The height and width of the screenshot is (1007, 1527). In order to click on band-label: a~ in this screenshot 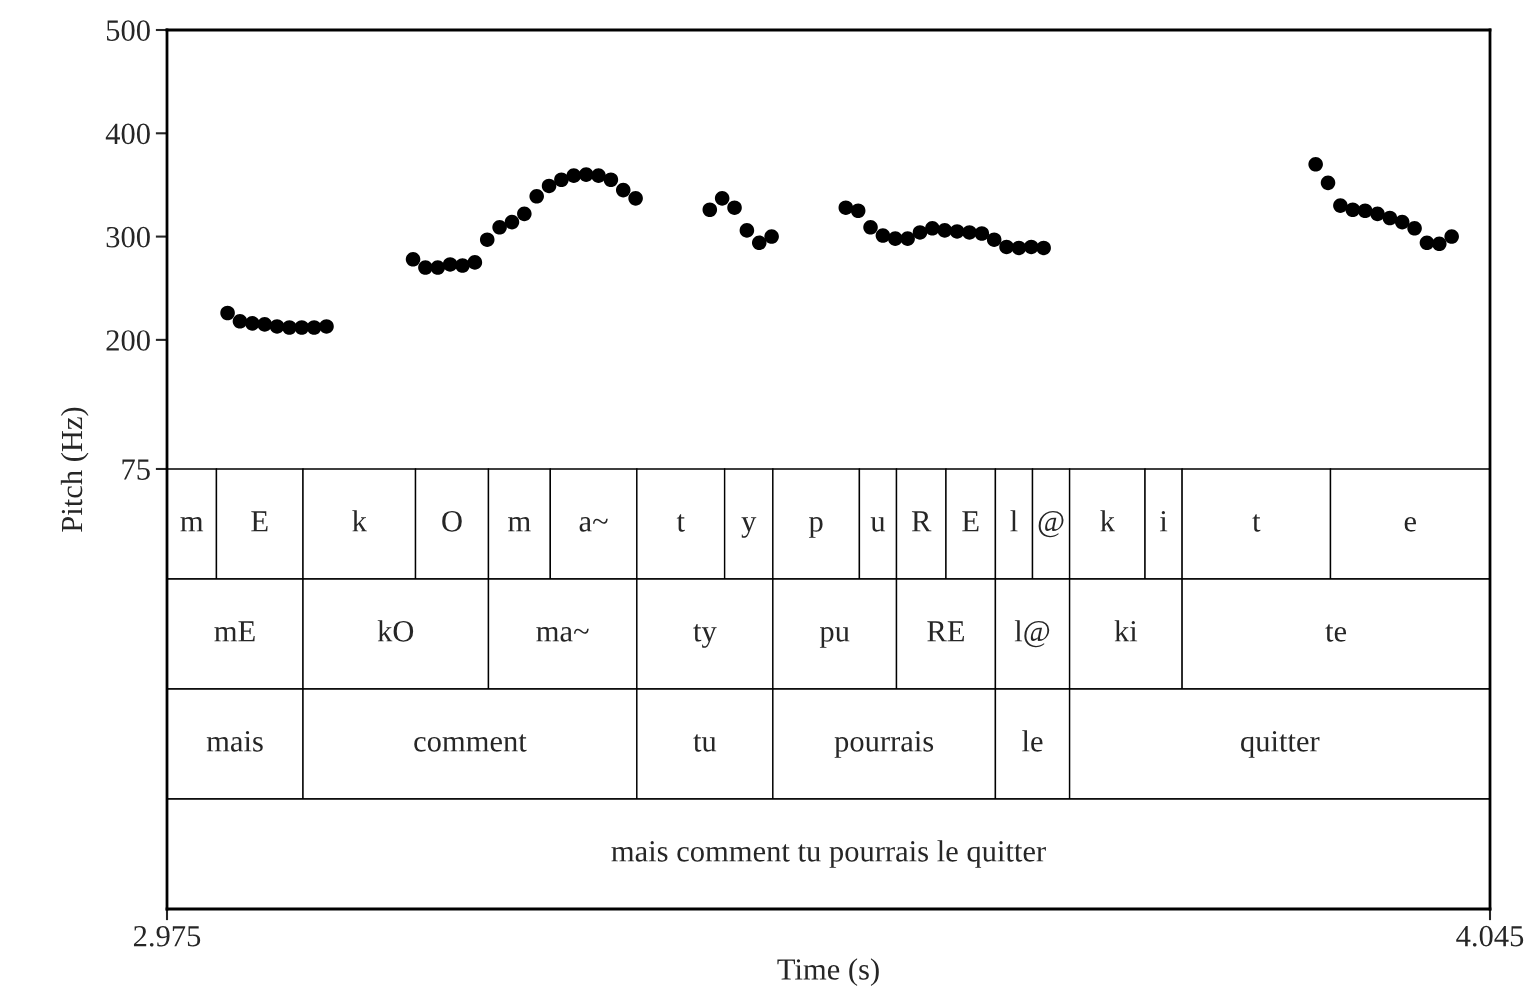, I will do `click(593, 524)`.